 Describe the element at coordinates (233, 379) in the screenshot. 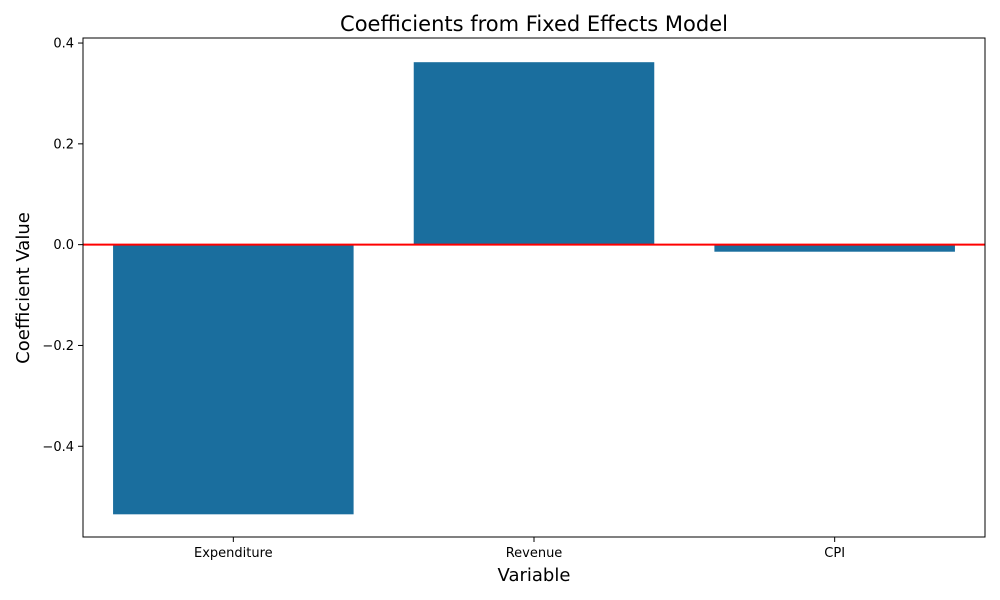

I see `bar-expenditure` at that location.